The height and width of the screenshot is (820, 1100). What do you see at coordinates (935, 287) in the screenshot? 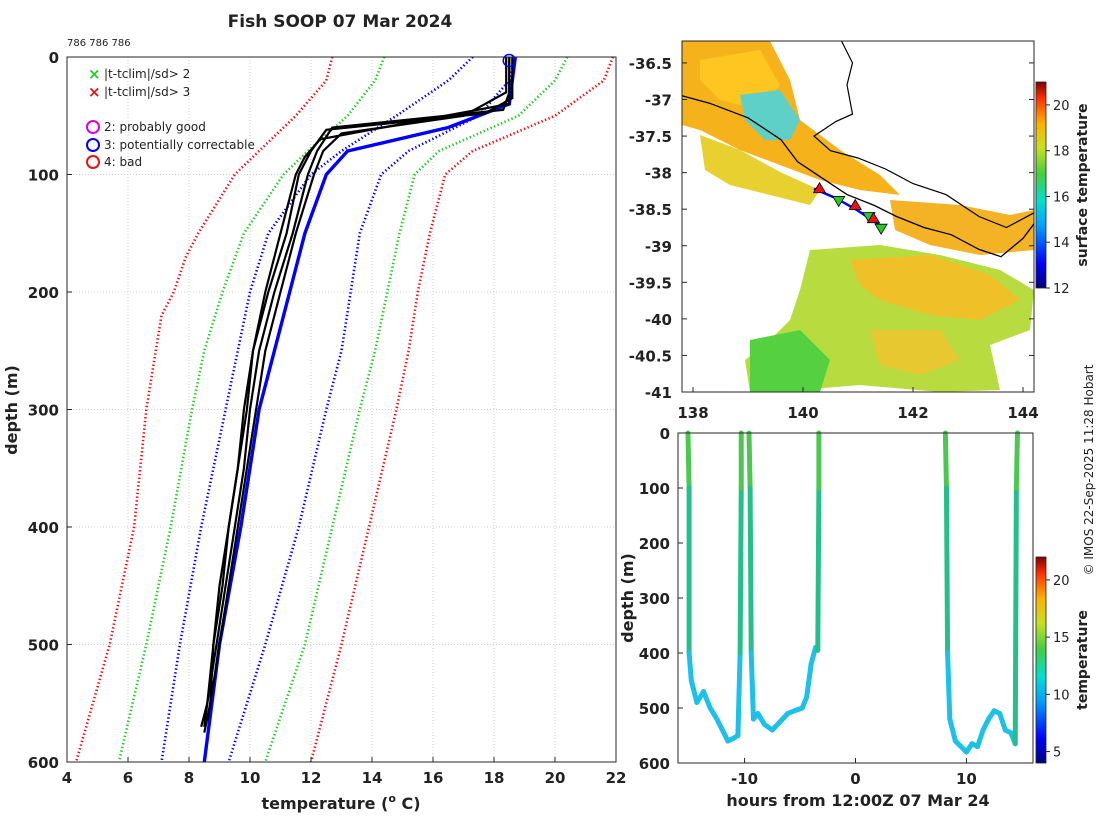
I see `sst-patch-south-warm` at bounding box center [935, 287].